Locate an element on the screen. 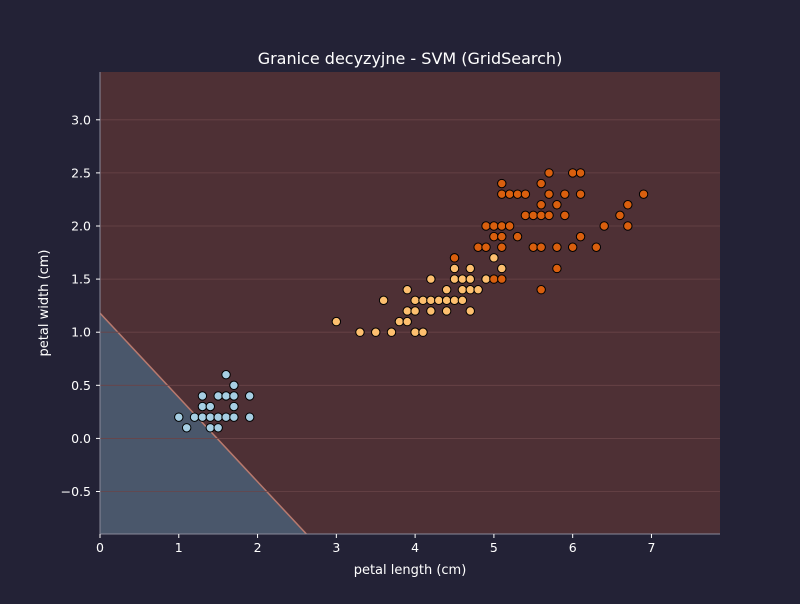 The image size is (800, 604). y-tick-label: −0.5 is located at coordinates (76, 491).